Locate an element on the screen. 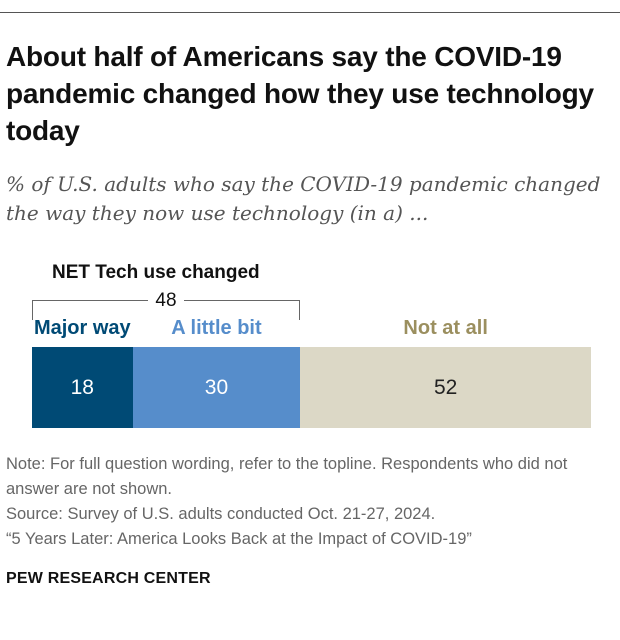 The width and height of the screenshot is (620, 640). stacked-bar: 18 30 52 is located at coordinates (311, 387).